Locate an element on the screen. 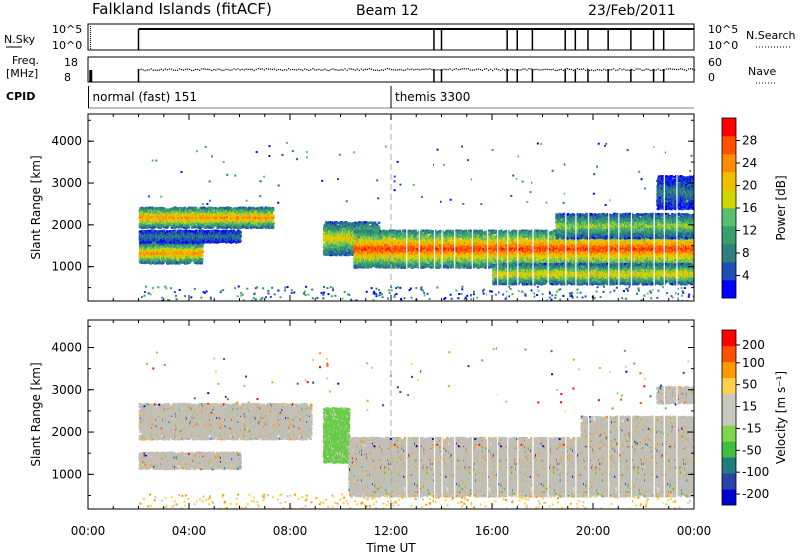 The width and height of the screenshot is (800, 554). freq-tick-8: 8 is located at coordinates (67, 77).